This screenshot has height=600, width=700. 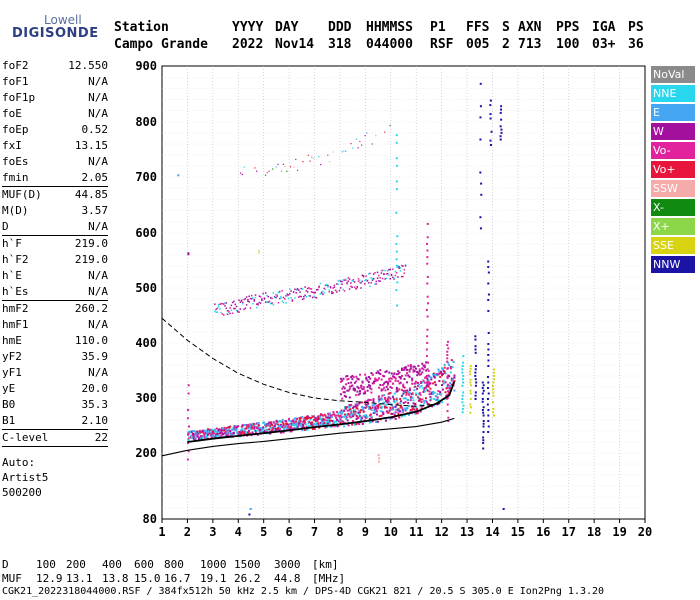 I want to click on param-name: foEs, so click(x=15, y=161).